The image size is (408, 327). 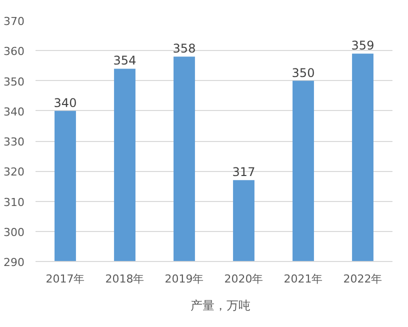 What do you see at coordinates (362, 45) in the screenshot?
I see `data-label: 359` at bounding box center [362, 45].